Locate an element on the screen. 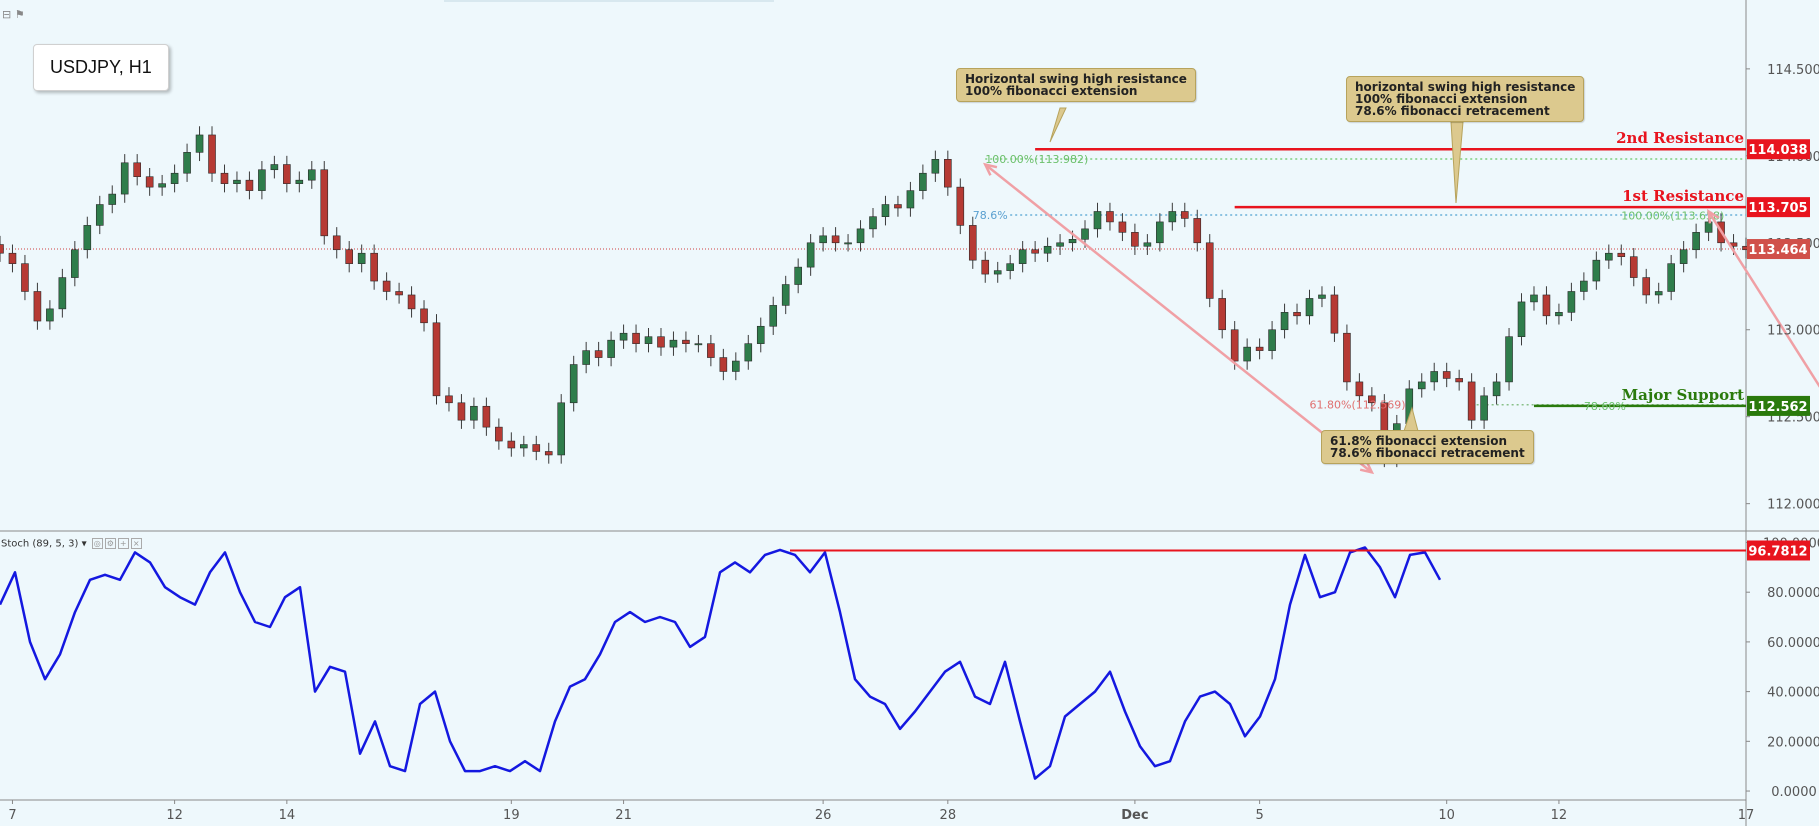  close-icon: × is located at coordinates (136, 543).